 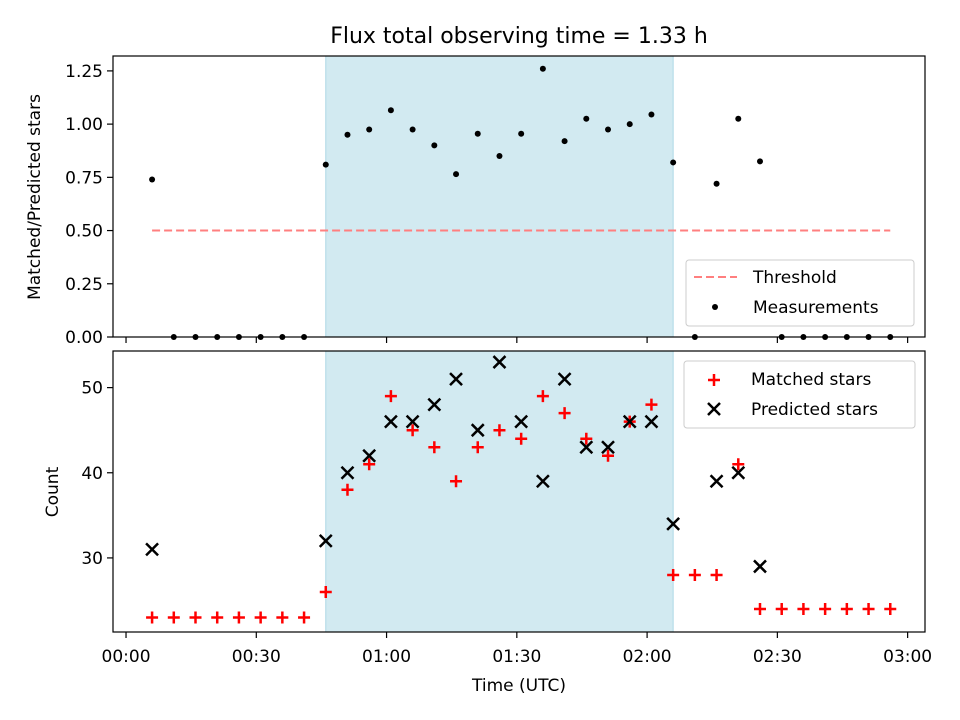 What do you see at coordinates (777, 657) in the screenshot?
I see `x-tick-label: 02:30` at bounding box center [777, 657].